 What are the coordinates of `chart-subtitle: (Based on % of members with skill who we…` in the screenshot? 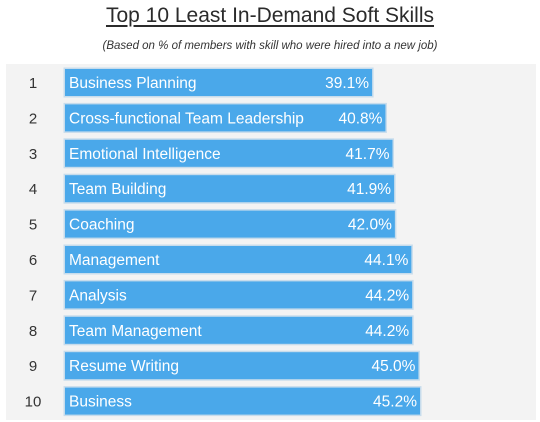 It's located at (270, 46).